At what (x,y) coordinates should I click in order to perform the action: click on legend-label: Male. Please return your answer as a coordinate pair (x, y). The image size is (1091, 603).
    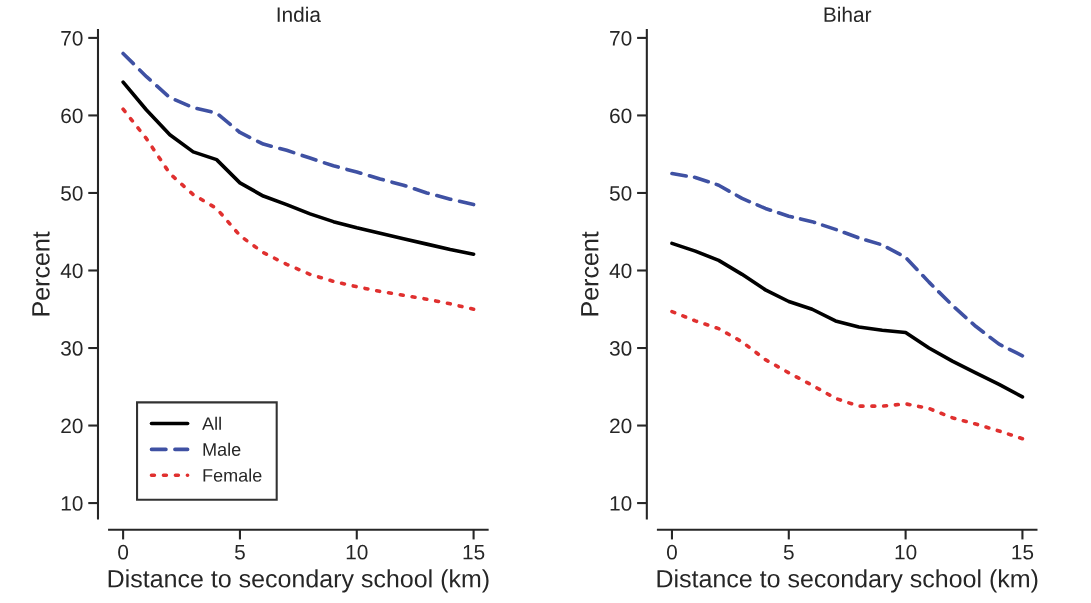
    Looking at the image, I should click on (222, 449).